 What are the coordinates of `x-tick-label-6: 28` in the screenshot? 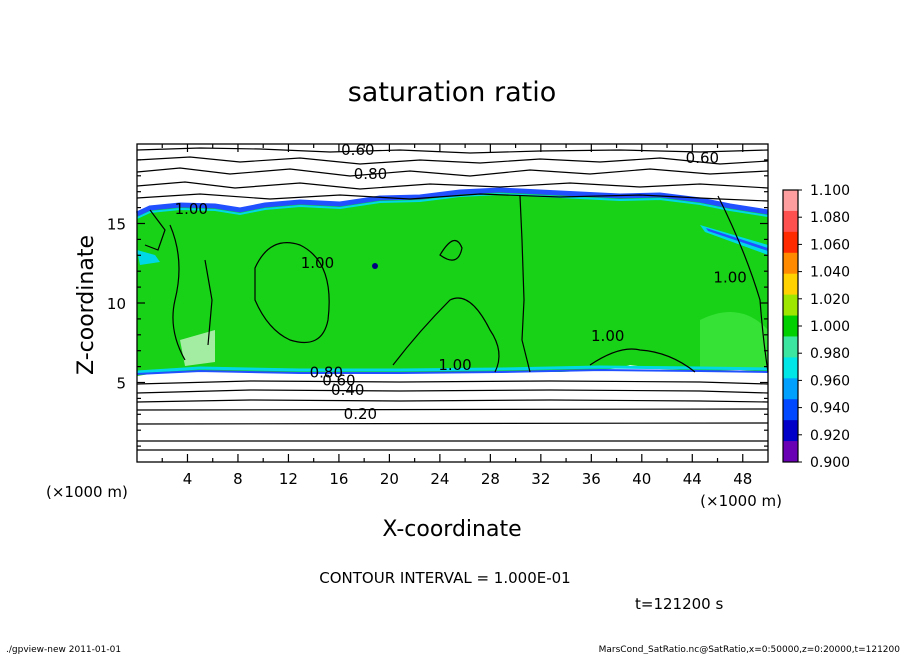 It's located at (490, 479).